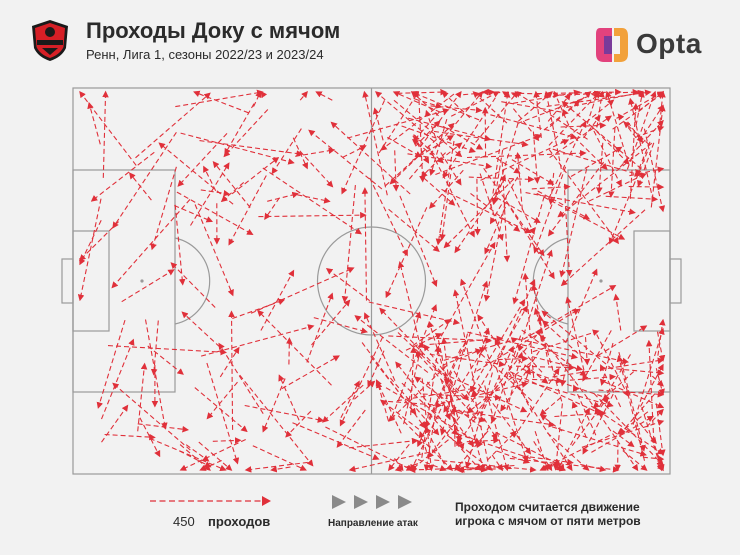  I want to click on carry-count-label: проходов, so click(239, 521).